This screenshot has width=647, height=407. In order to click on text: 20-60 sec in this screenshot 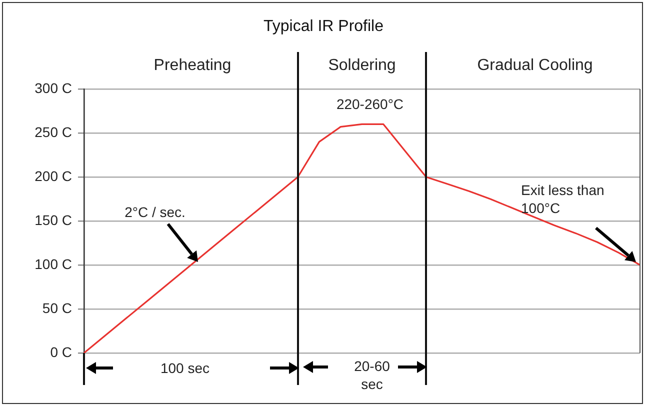, I will do `click(372, 375)`.